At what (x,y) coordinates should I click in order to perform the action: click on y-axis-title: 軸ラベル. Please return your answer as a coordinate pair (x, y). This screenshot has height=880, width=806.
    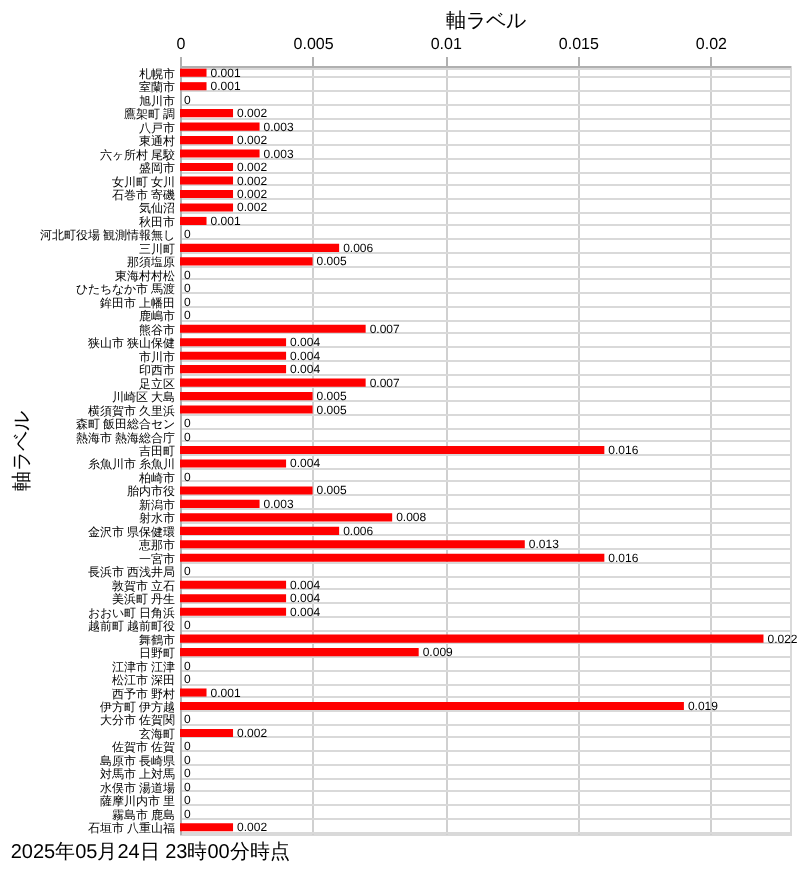
    Looking at the image, I should click on (21, 451).